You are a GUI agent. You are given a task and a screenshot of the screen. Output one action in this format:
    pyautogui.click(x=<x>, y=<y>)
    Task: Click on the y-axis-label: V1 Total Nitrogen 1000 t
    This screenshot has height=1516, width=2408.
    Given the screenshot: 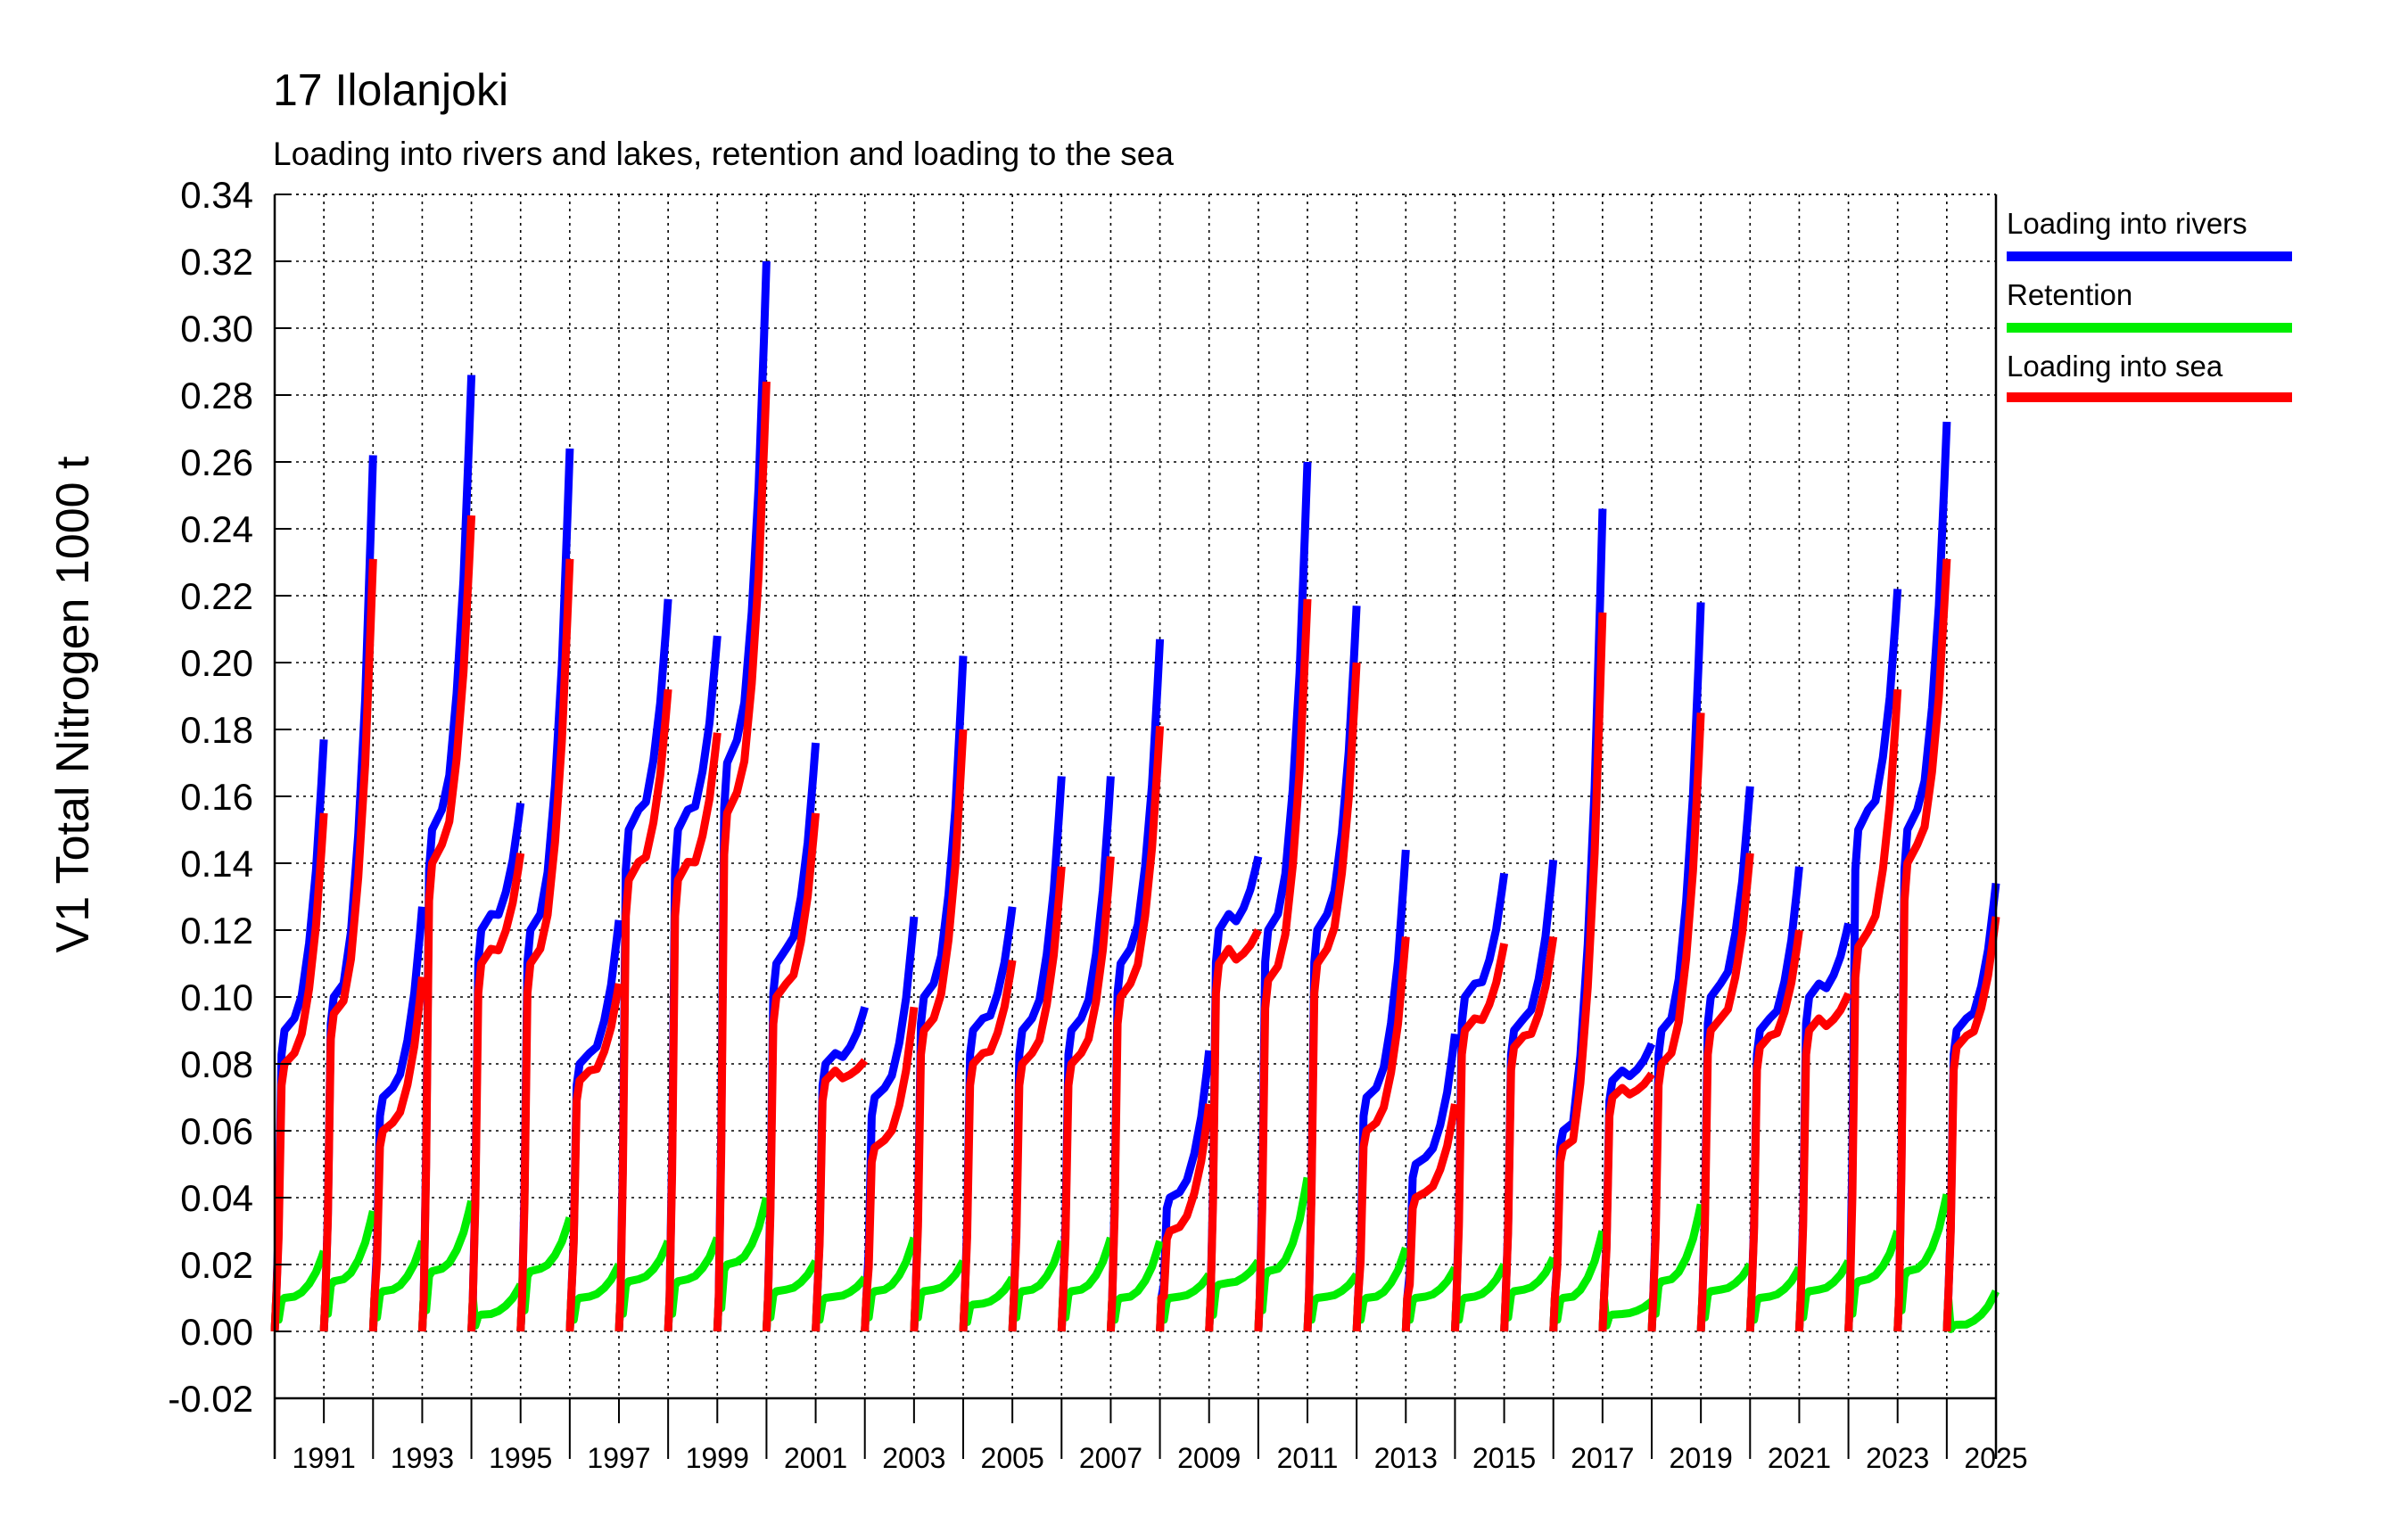 What is the action you would take?
    pyautogui.click(x=73, y=704)
    